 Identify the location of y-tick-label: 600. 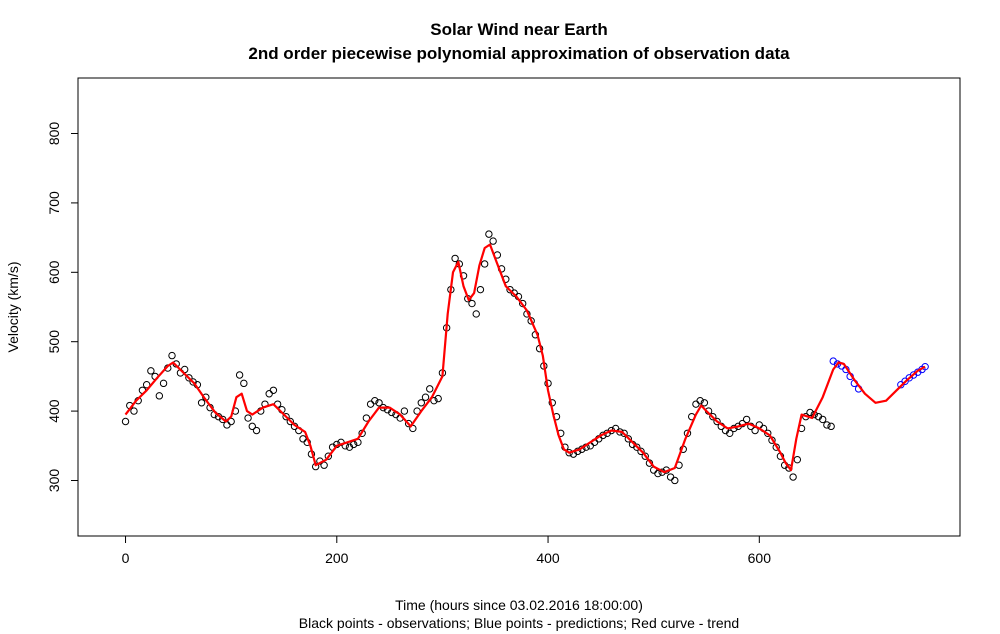
(54, 272).